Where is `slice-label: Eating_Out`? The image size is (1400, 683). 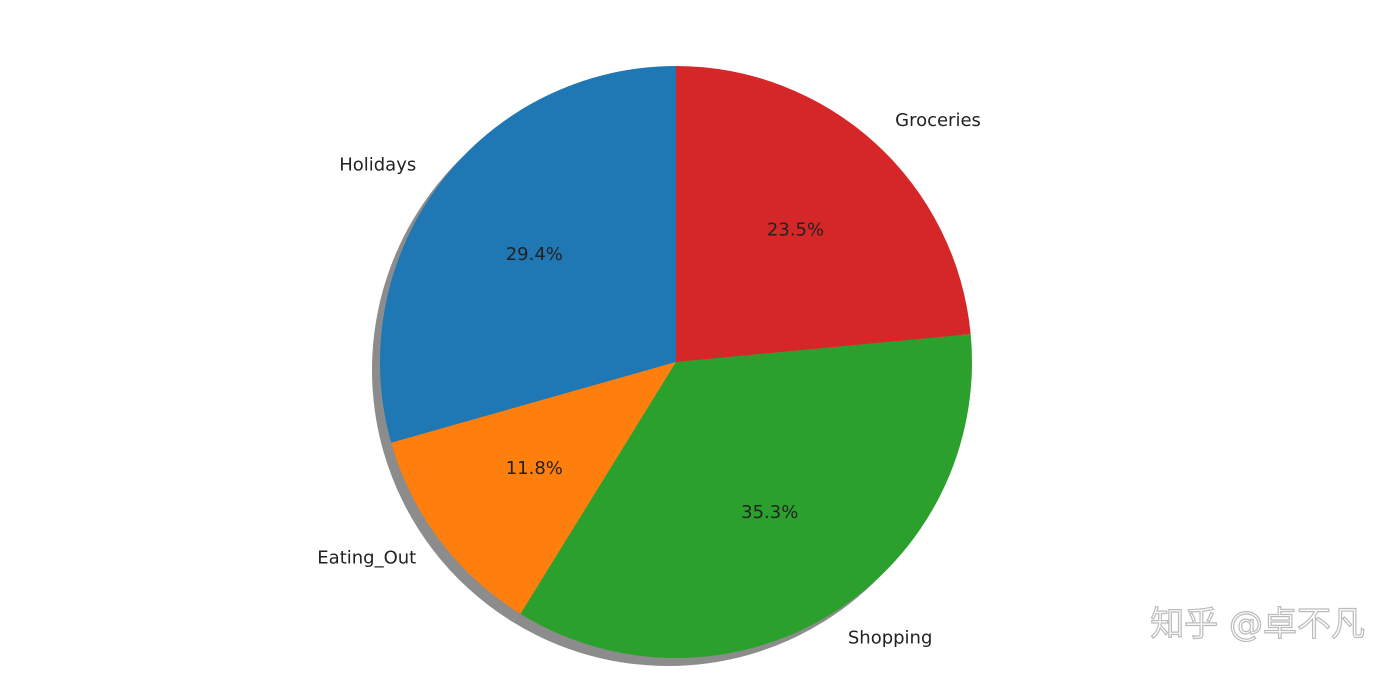
slice-label: Eating_Out is located at coordinates (366, 557).